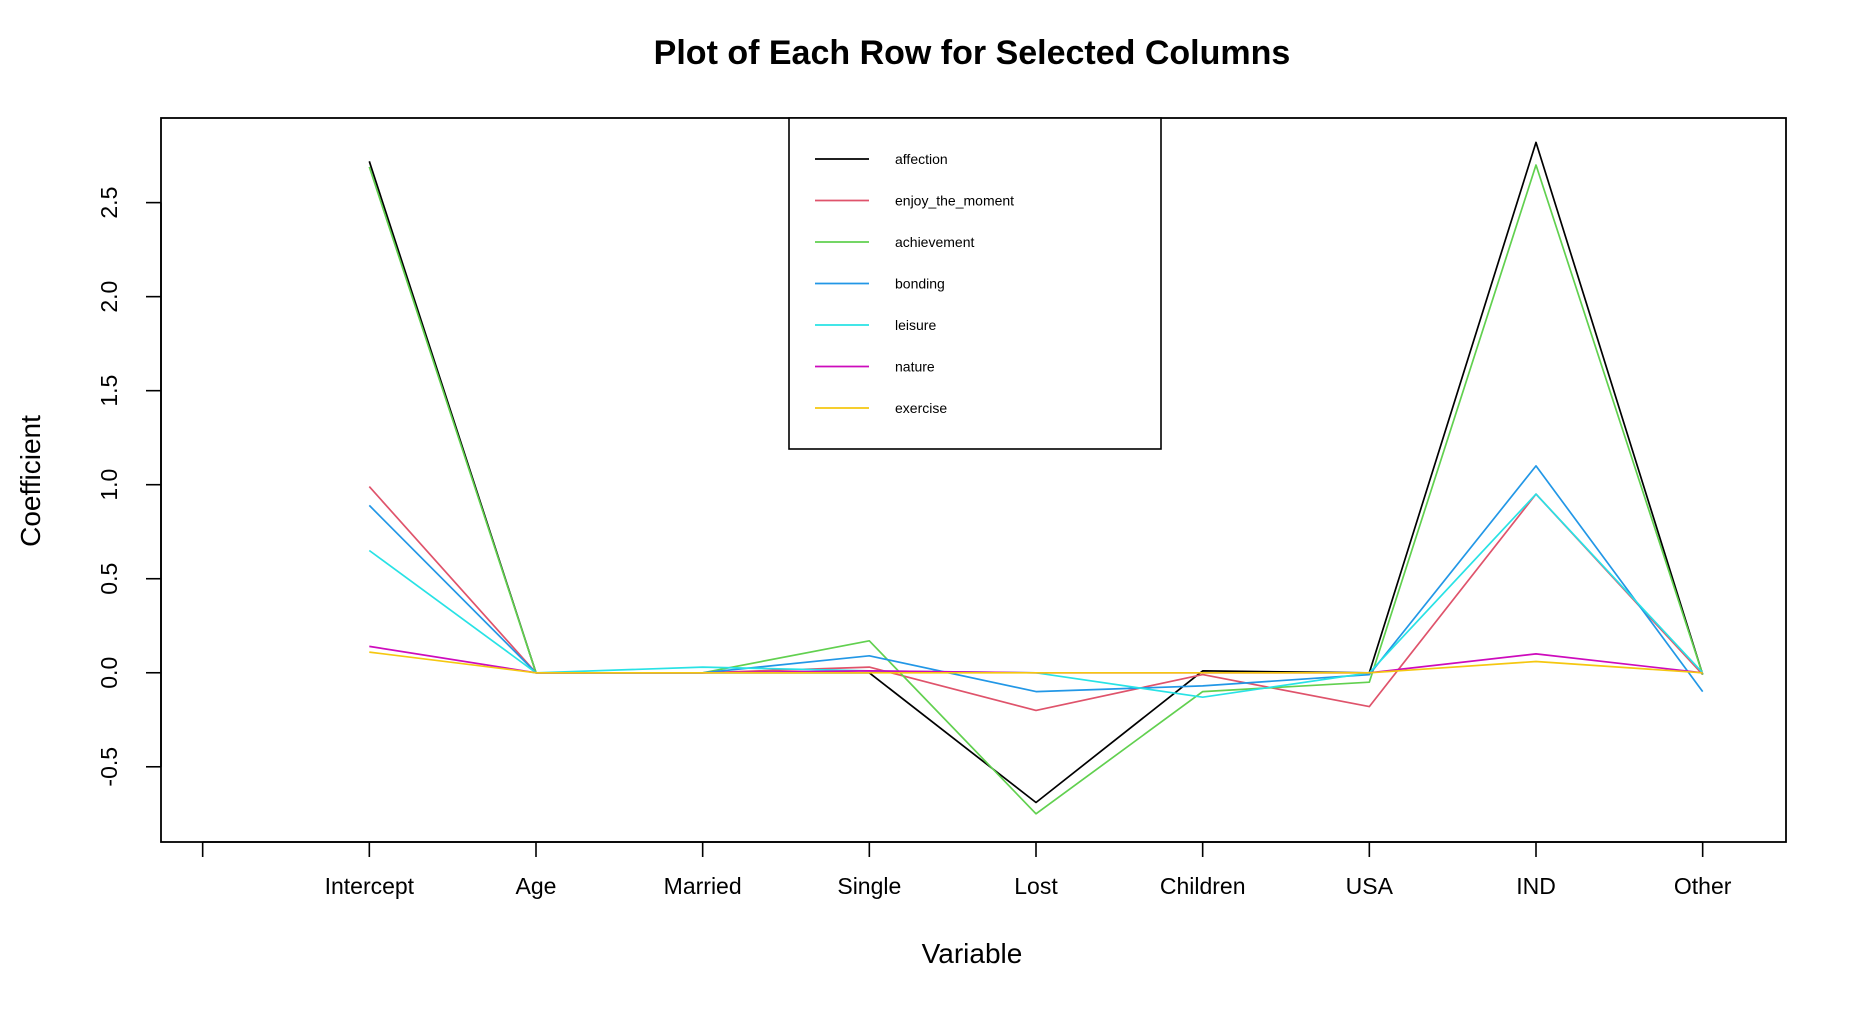  What do you see at coordinates (972, 53) in the screenshot?
I see `chart-title: Plot of Each Row for Selected Columns` at bounding box center [972, 53].